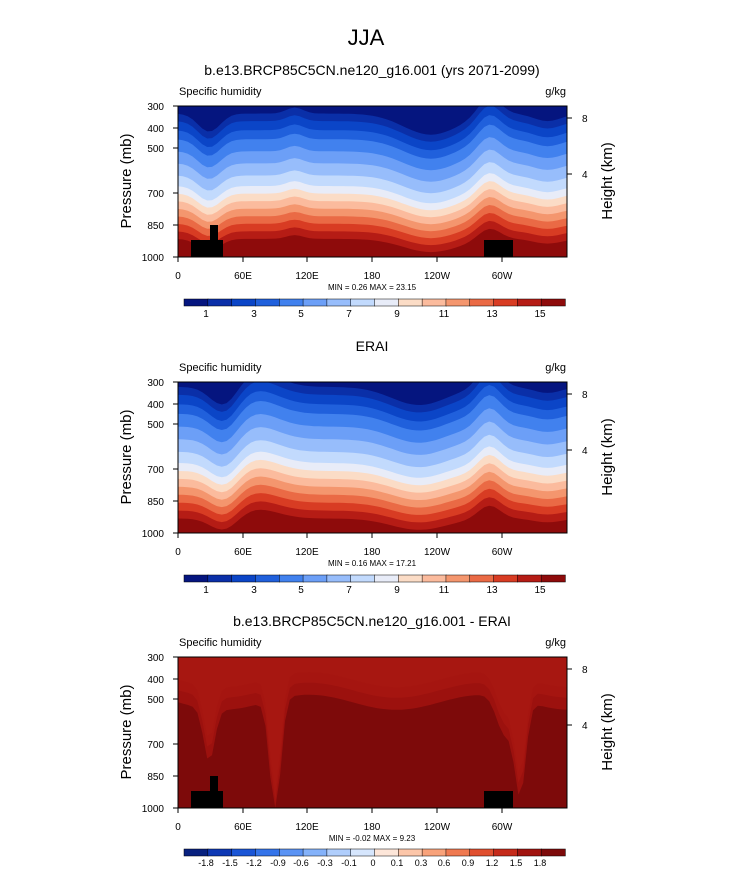  What do you see at coordinates (372, 838) in the screenshot?
I see `panel-3-stats: MIN = -0.02 MAX = 9.23` at bounding box center [372, 838].